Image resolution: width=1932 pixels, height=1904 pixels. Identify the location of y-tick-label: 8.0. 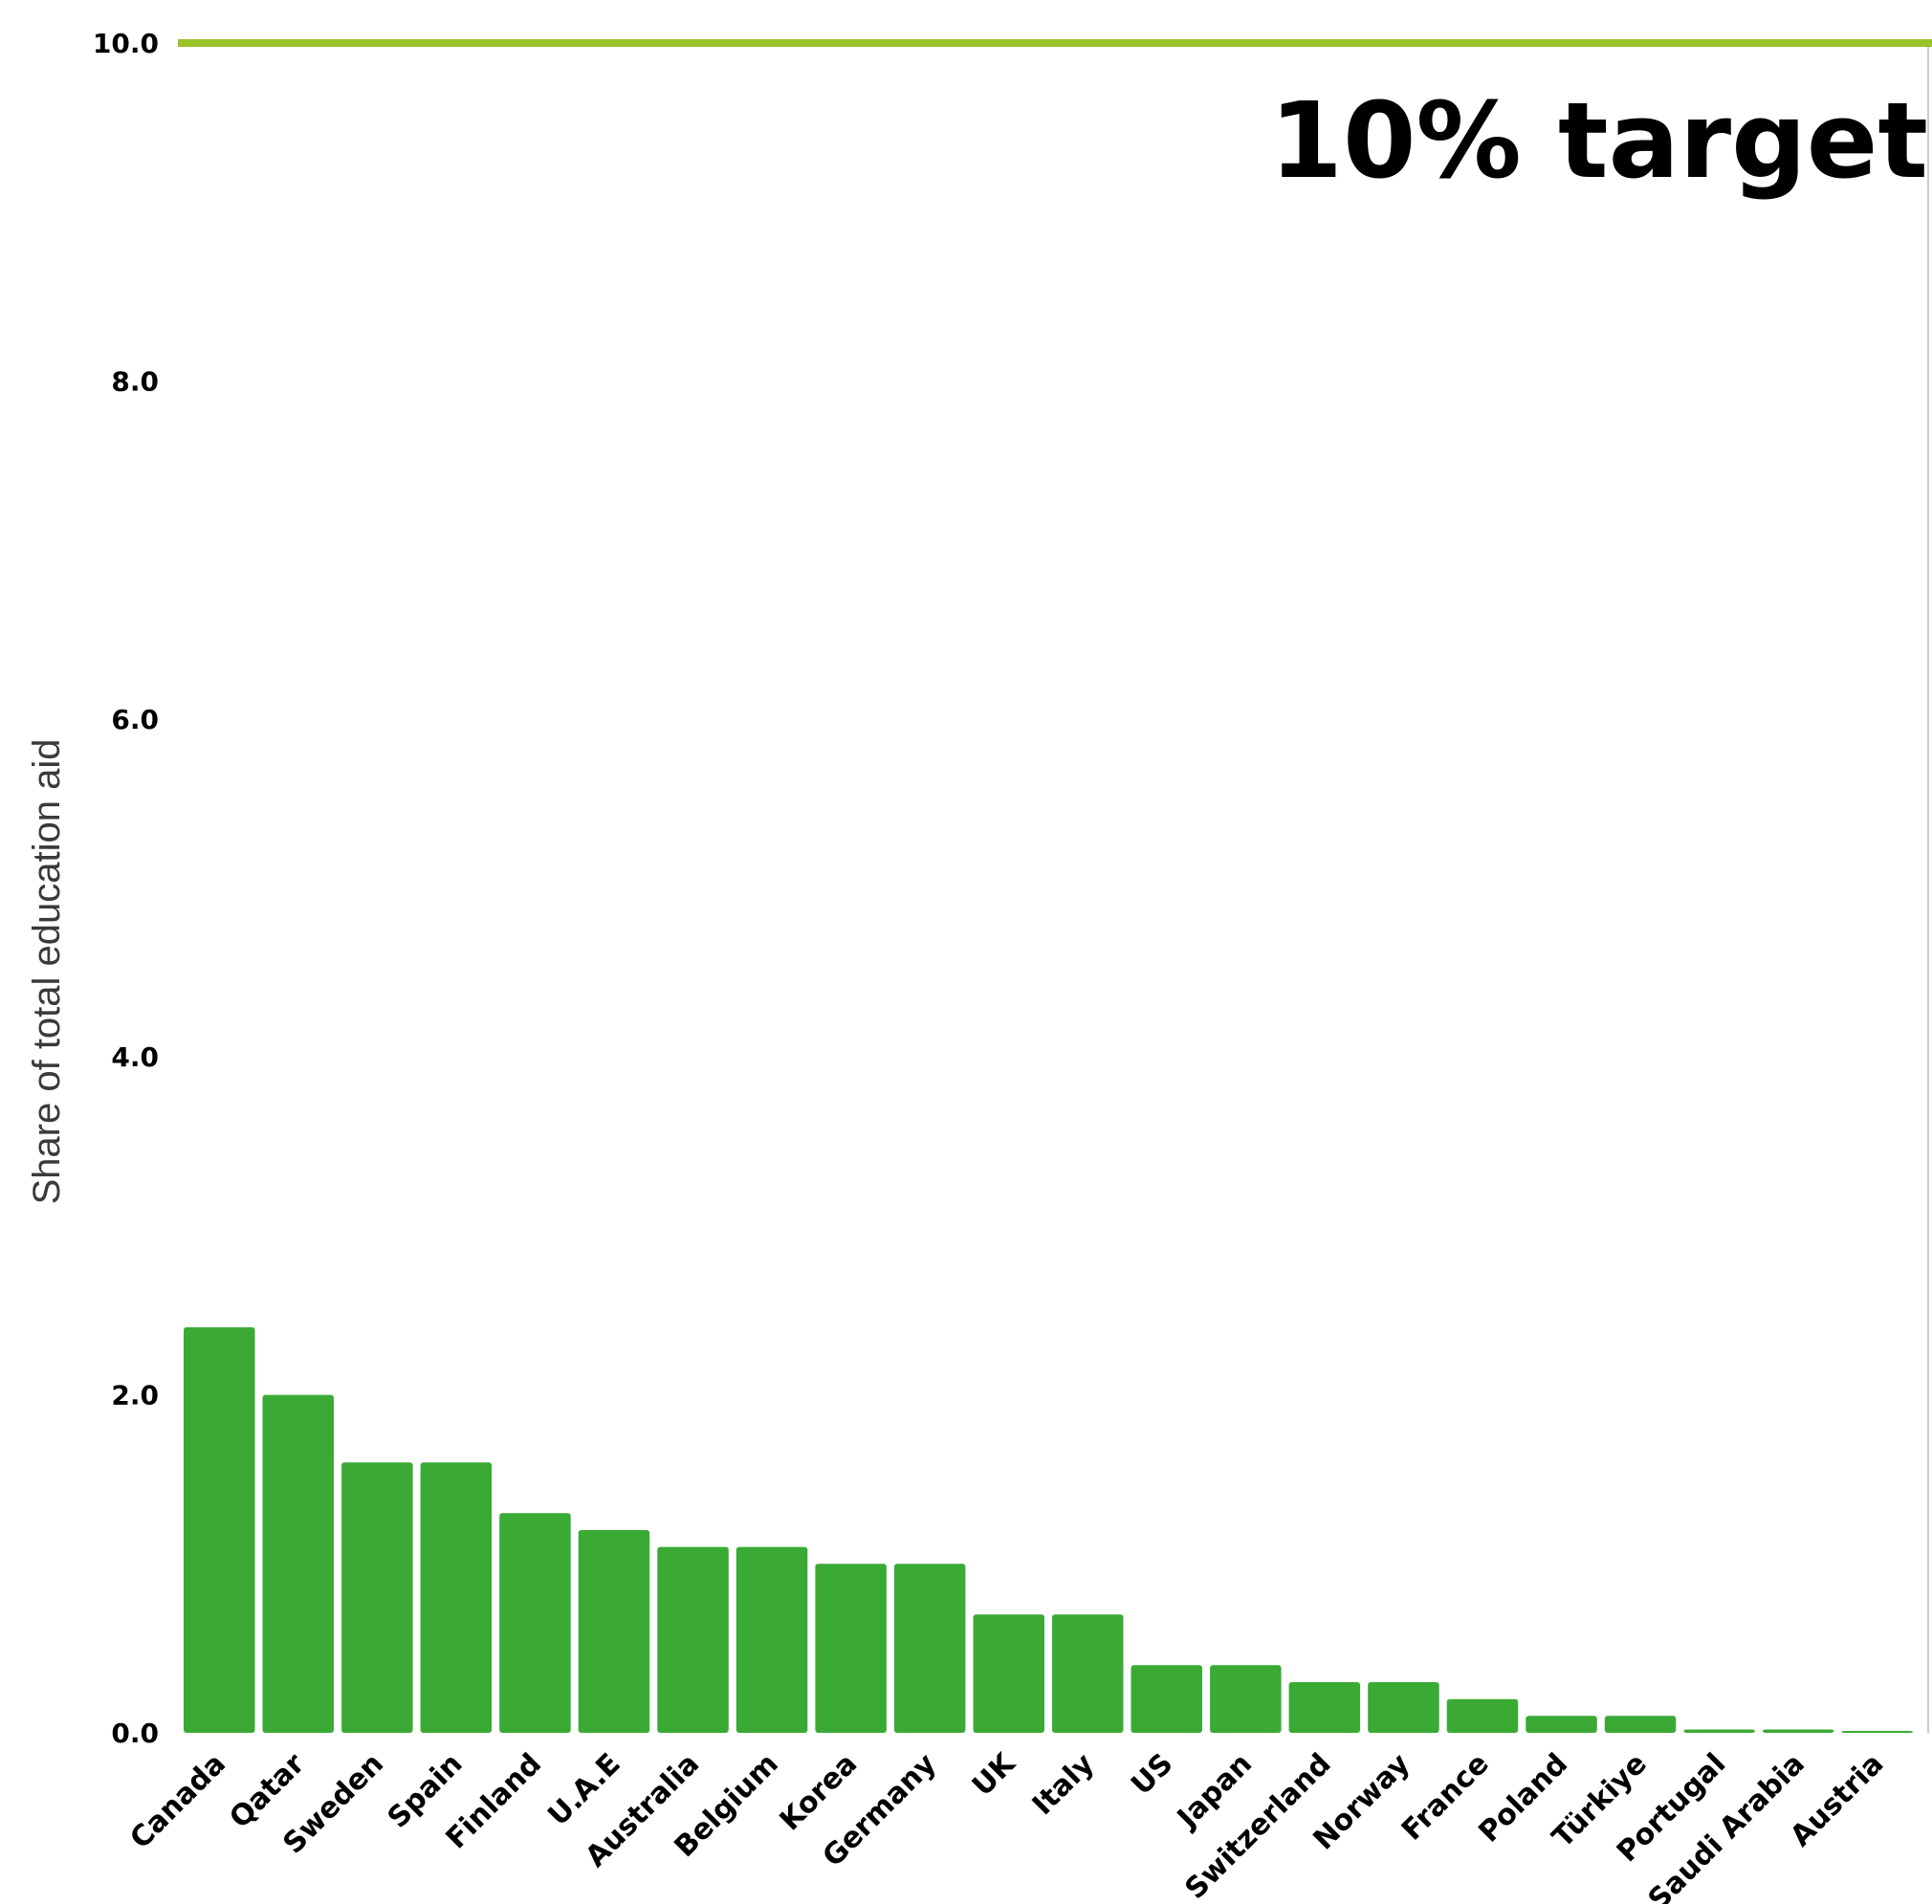
(135, 381).